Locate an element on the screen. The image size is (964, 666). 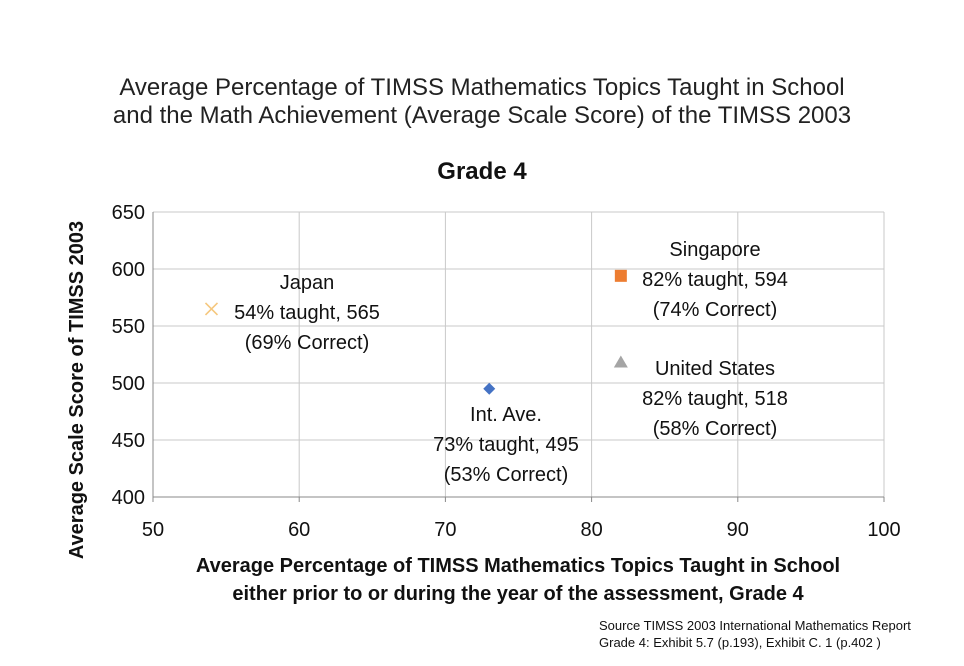
annotation-int-ave-line-2: 73% taught, 495 is located at coordinates (506, 445).